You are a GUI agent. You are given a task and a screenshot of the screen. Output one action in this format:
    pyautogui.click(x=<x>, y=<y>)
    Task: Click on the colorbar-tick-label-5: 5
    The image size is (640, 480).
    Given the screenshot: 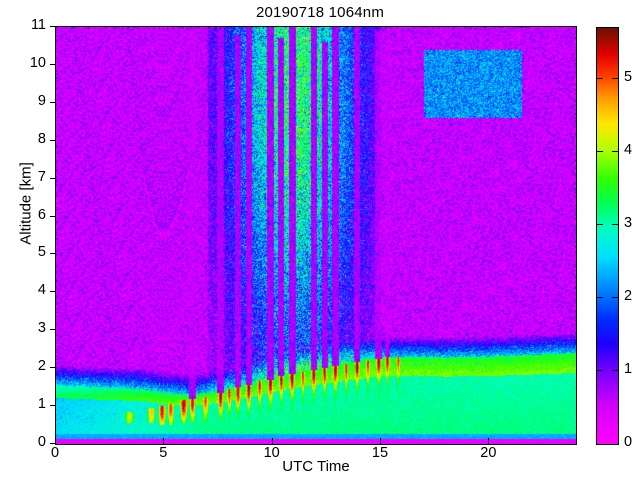 What is the action you would take?
    pyautogui.click(x=628, y=77)
    